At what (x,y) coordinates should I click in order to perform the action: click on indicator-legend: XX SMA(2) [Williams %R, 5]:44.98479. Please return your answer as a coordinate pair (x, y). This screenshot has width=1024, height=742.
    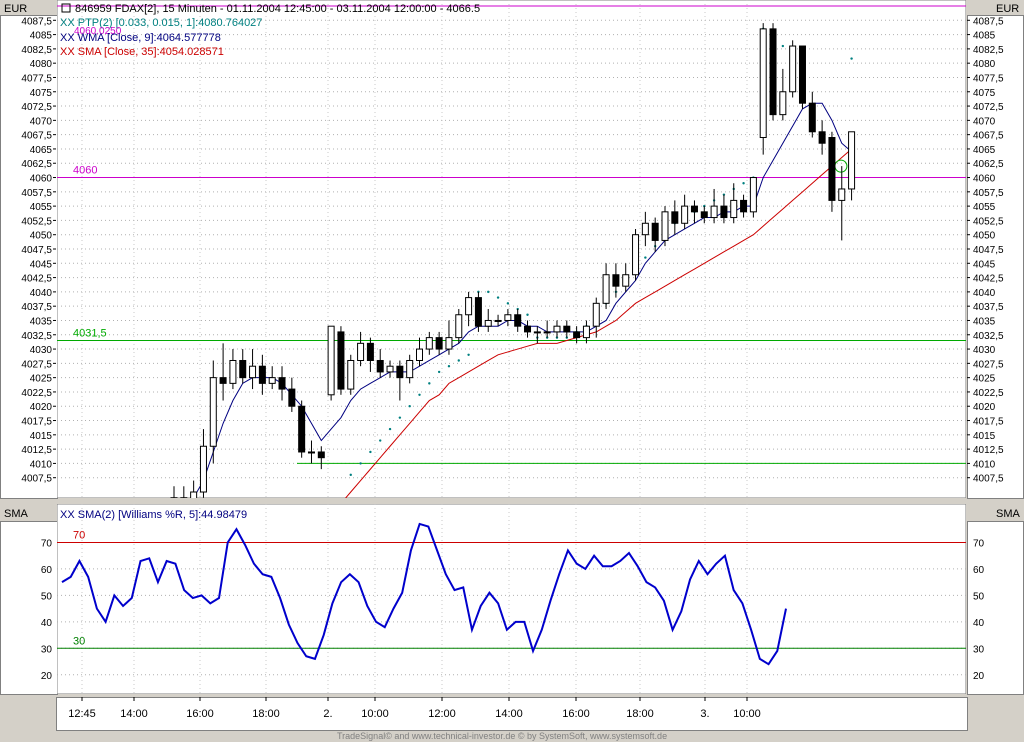
    Looking at the image, I should click on (153, 515).